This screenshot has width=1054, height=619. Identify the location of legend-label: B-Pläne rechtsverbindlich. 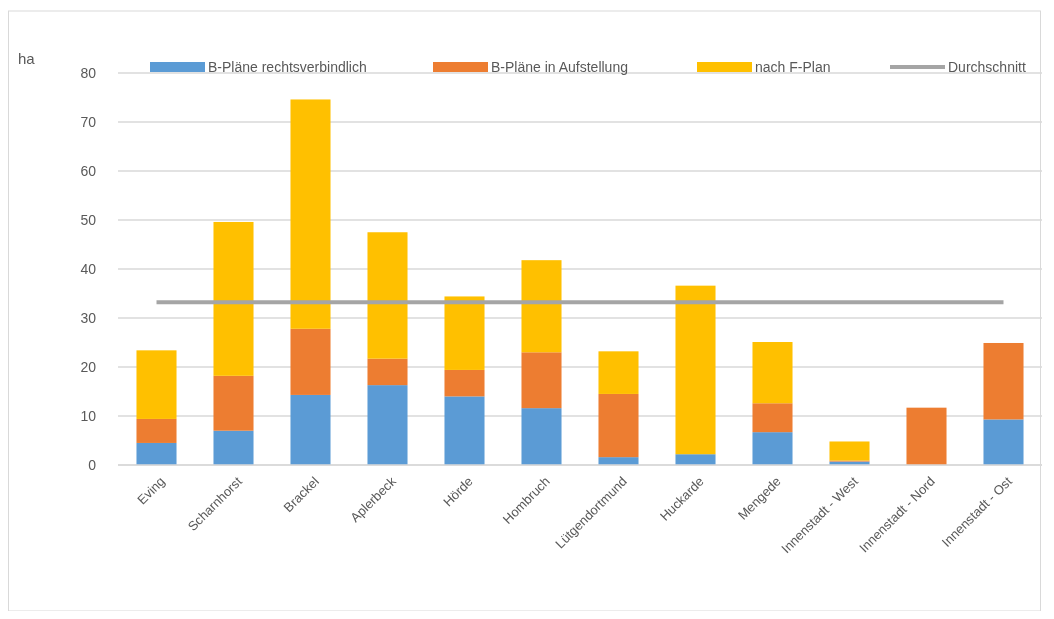
(287, 66).